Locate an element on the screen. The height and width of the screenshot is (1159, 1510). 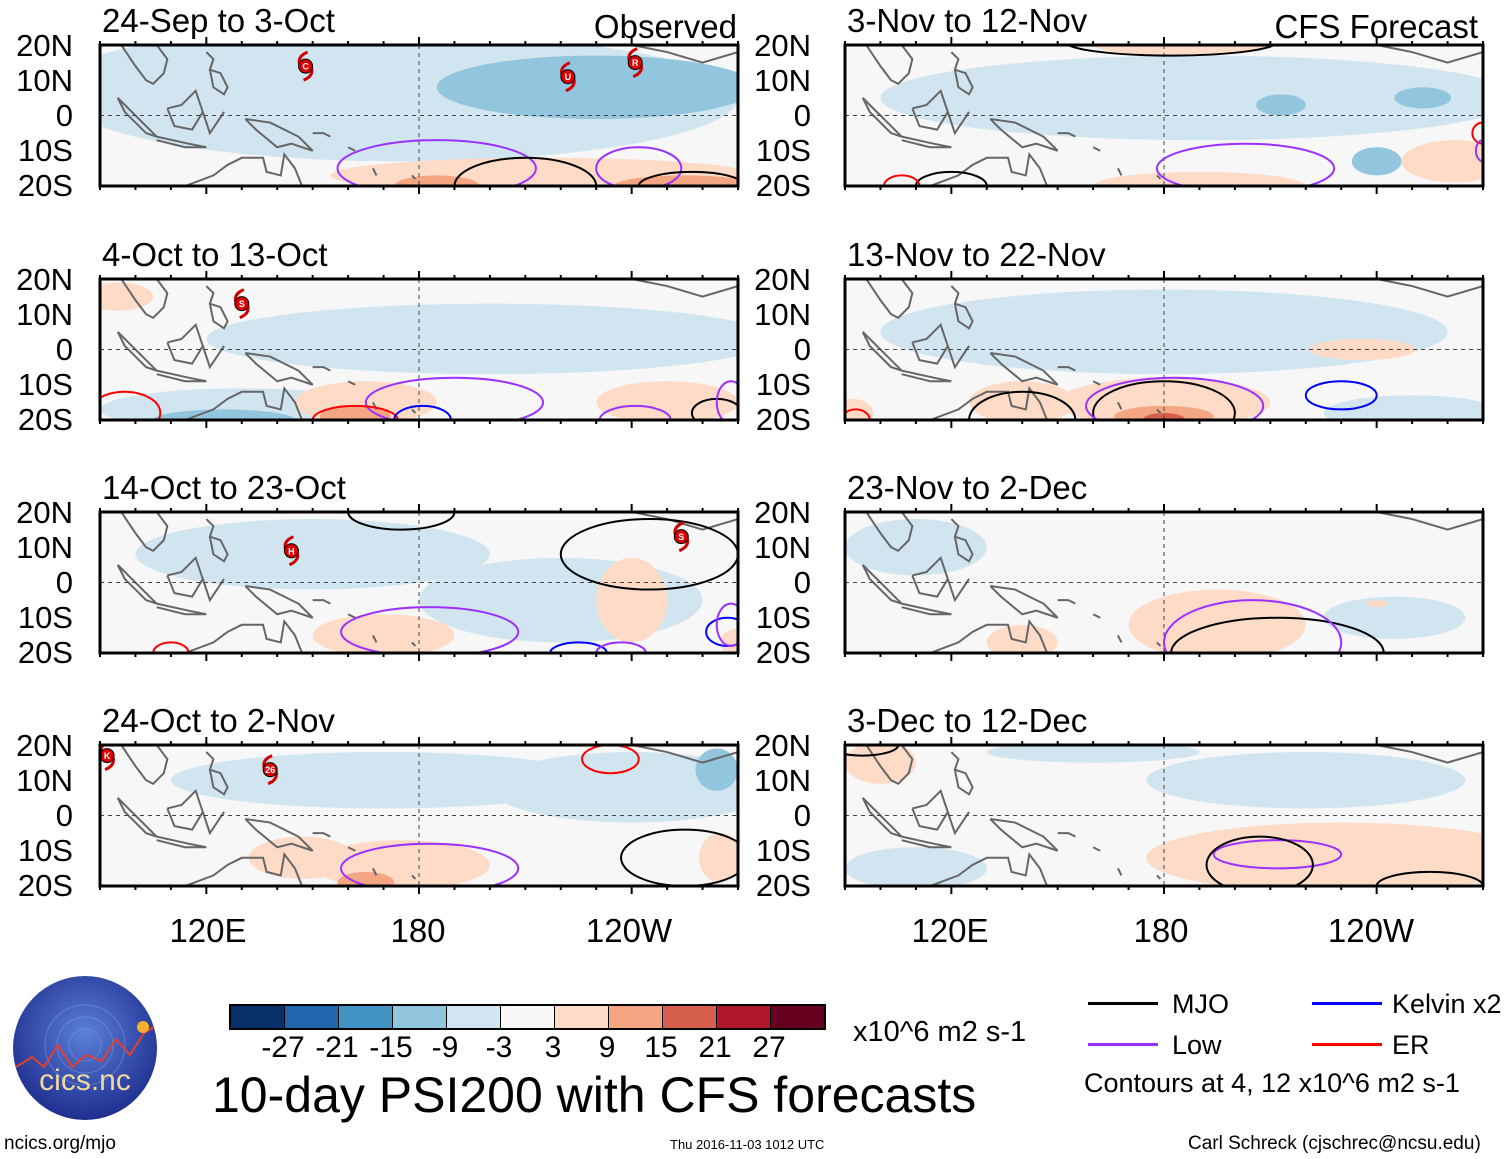
legend-mjo-line is located at coordinates (1123, 1003).